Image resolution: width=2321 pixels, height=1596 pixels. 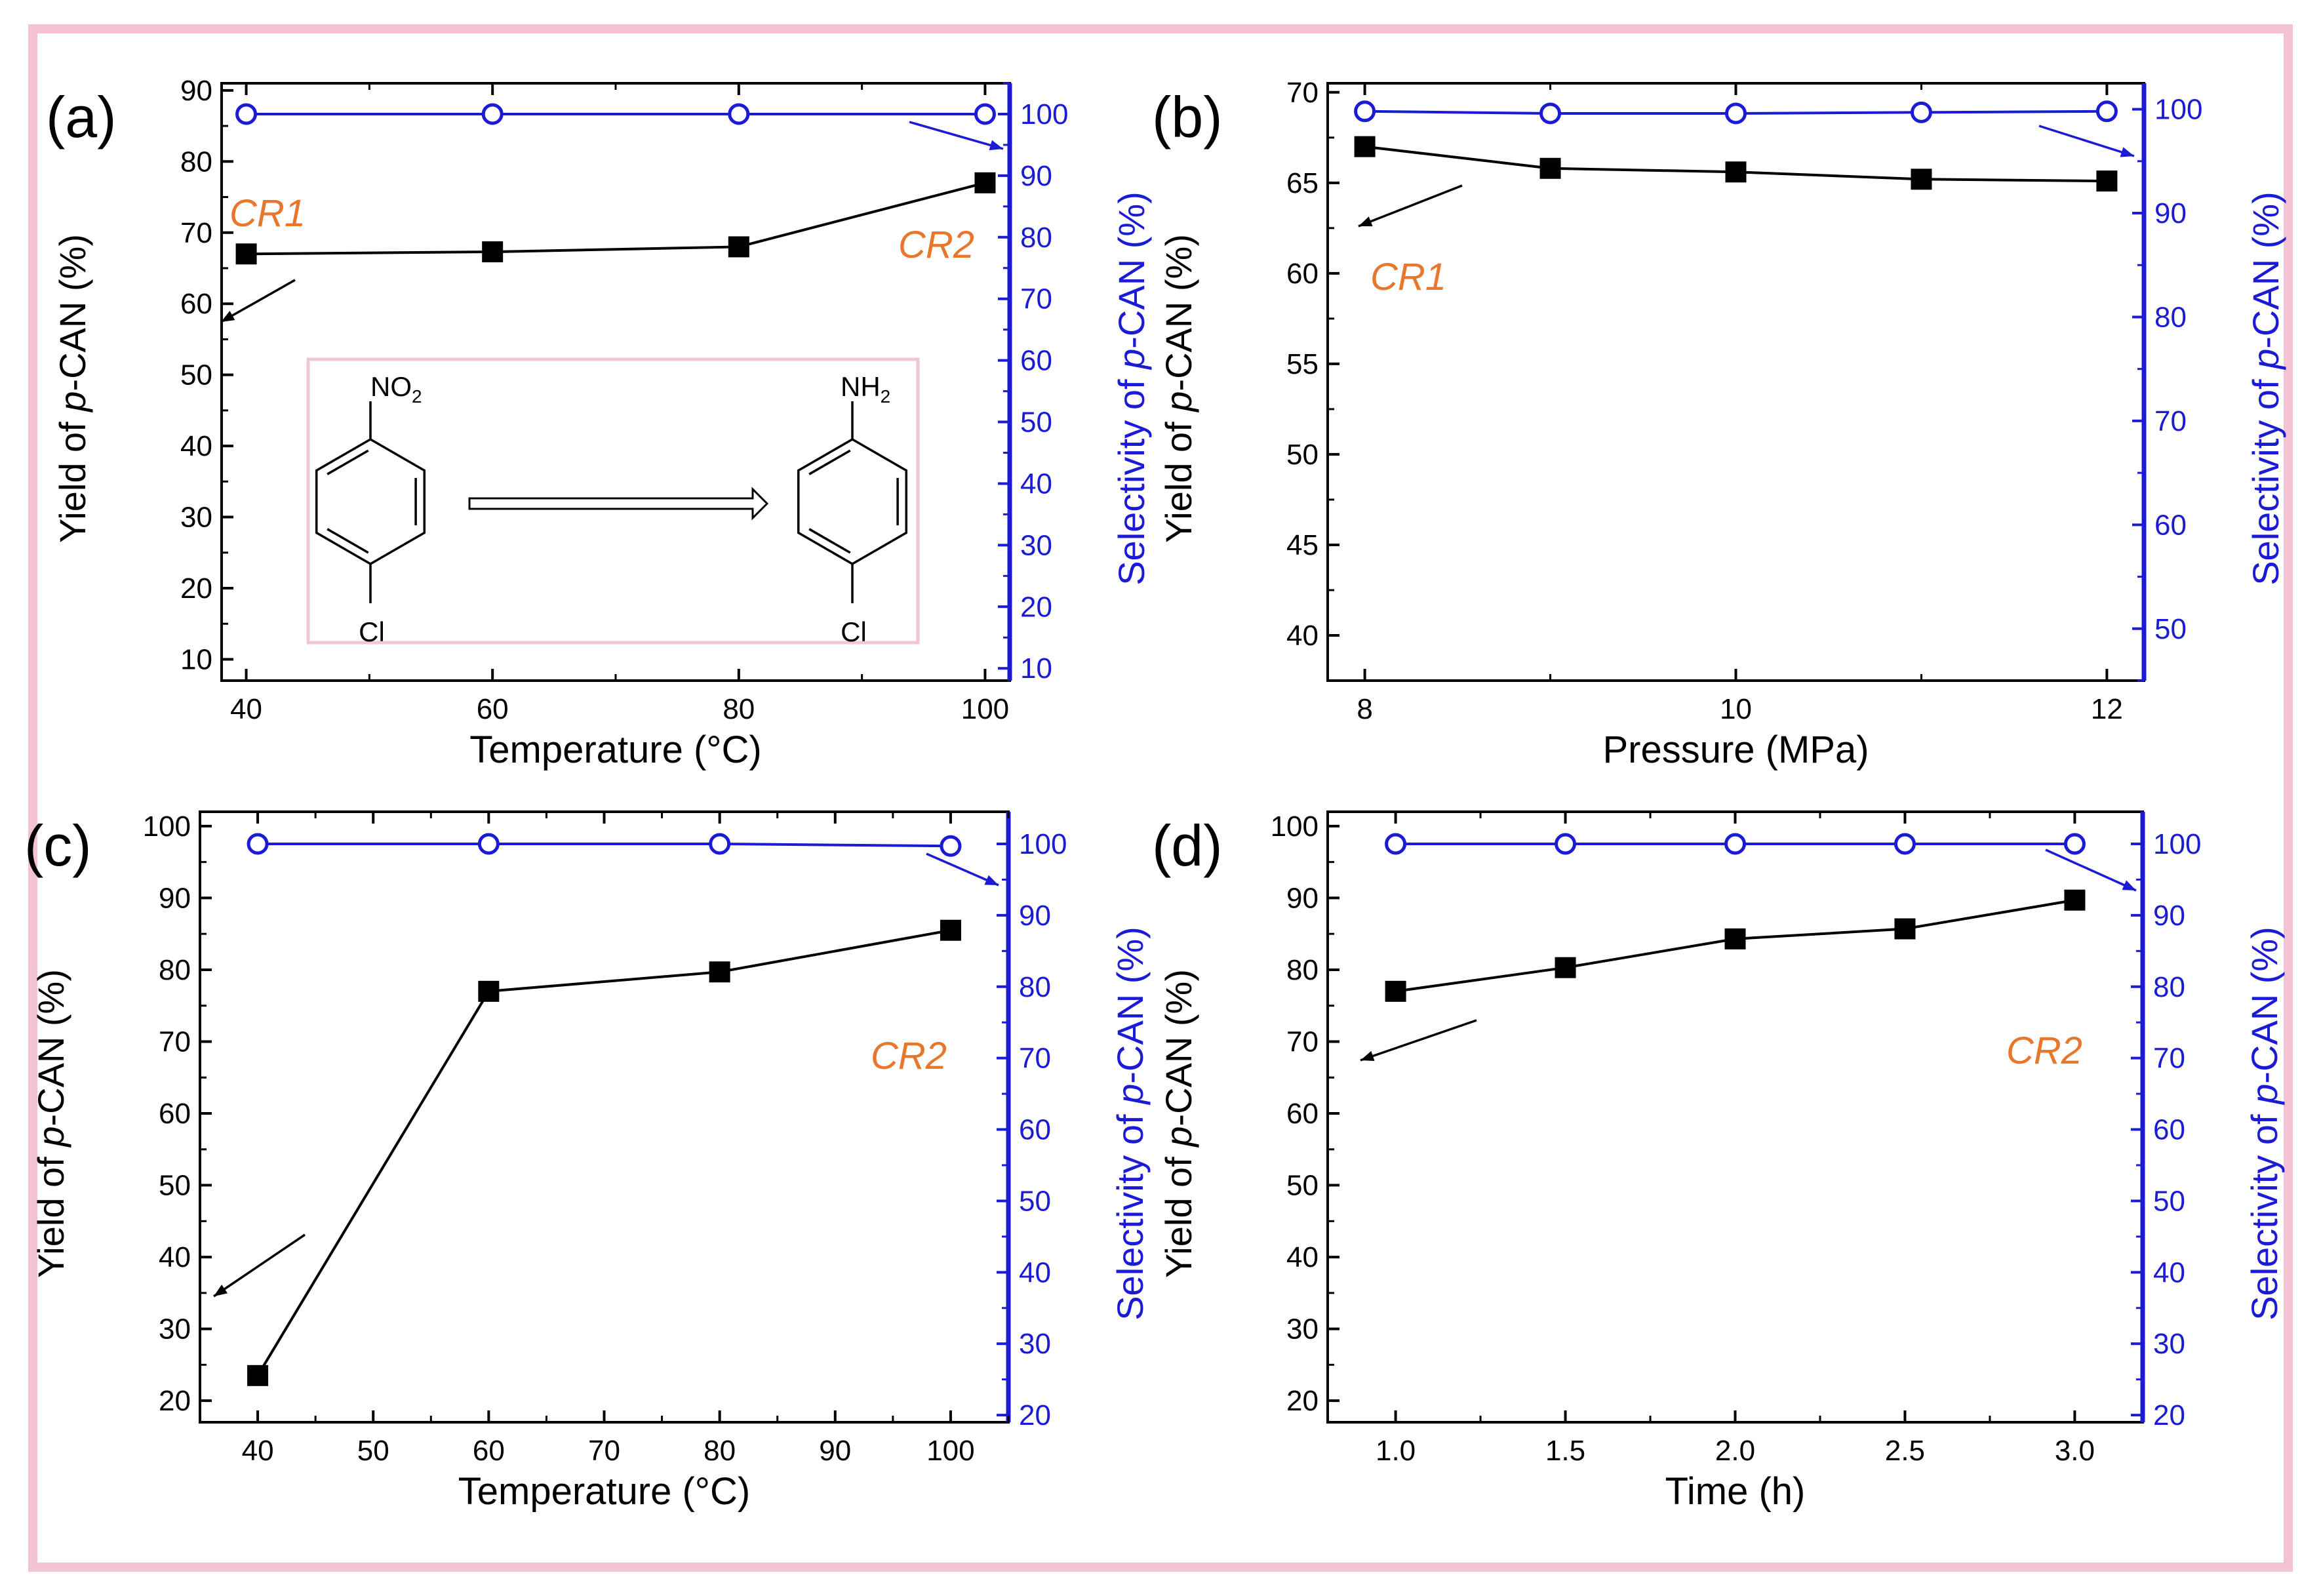 I want to click on y2-axis-title-part: -CAN (%), so click(x=2264, y=1005).